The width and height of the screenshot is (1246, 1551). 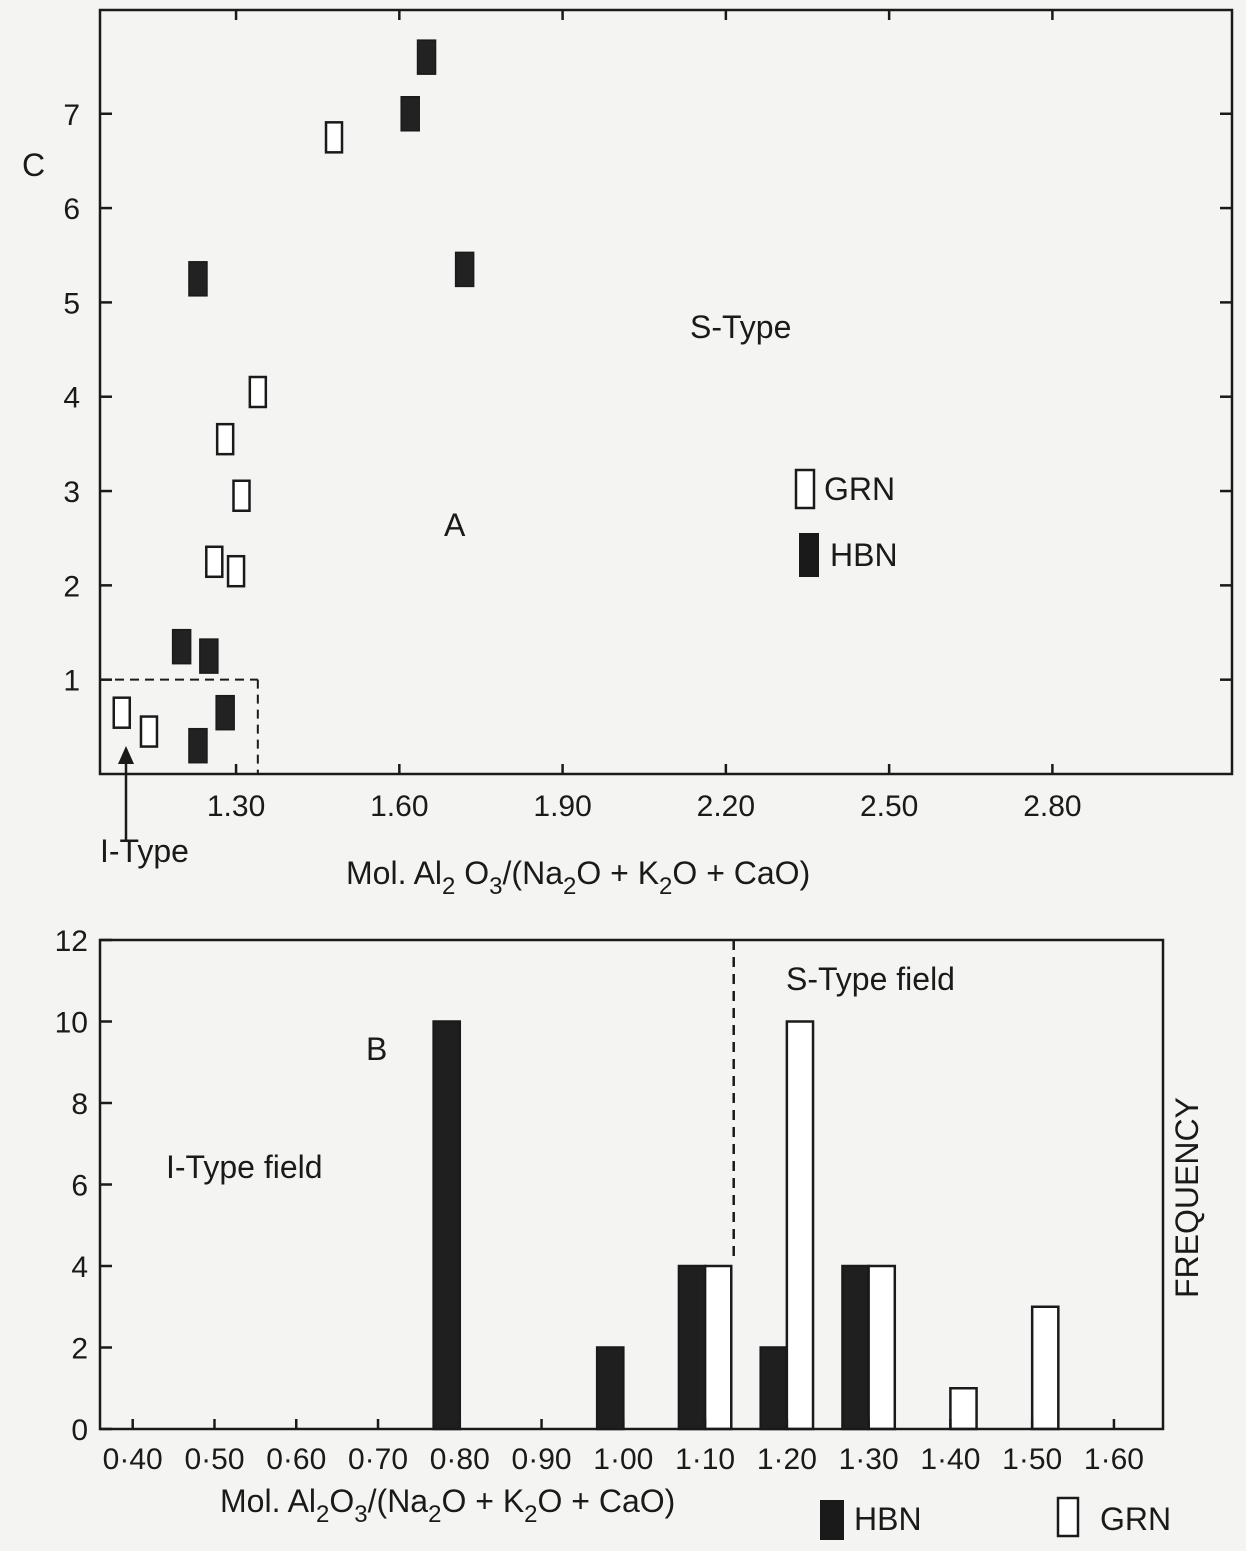 I want to click on panel-b-ylabel: FREQUENCY, so click(x=1187, y=1197).